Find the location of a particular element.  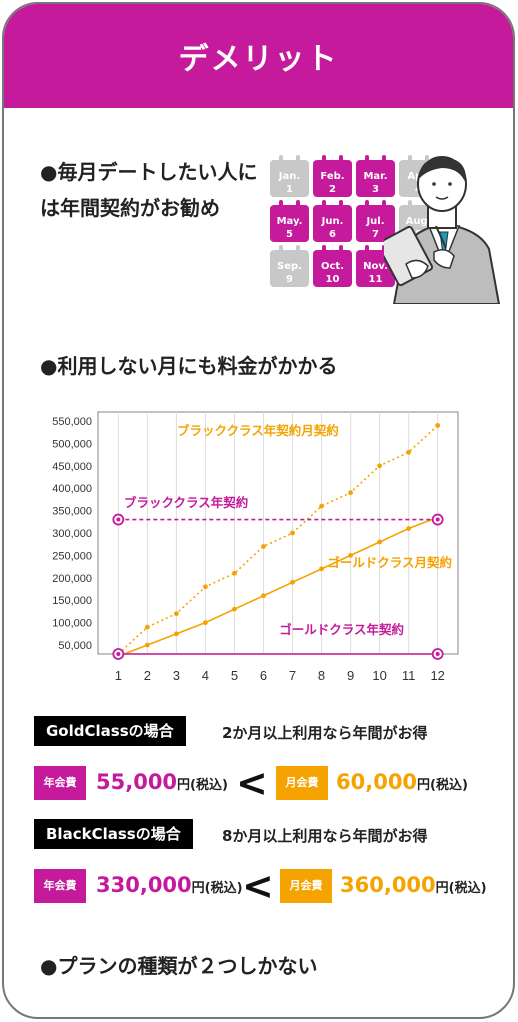

y-tick-label: 500,000 is located at coordinates (72, 444).